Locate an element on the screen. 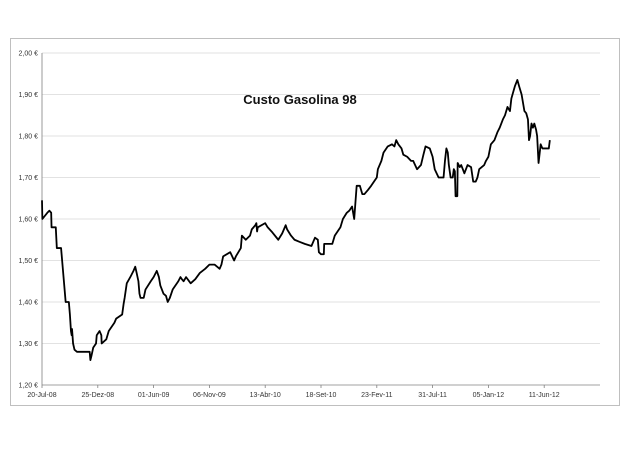 This screenshot has width=640, height=452. x-tick-label: 23-Fev-11 is located at coordinates (376, 395).